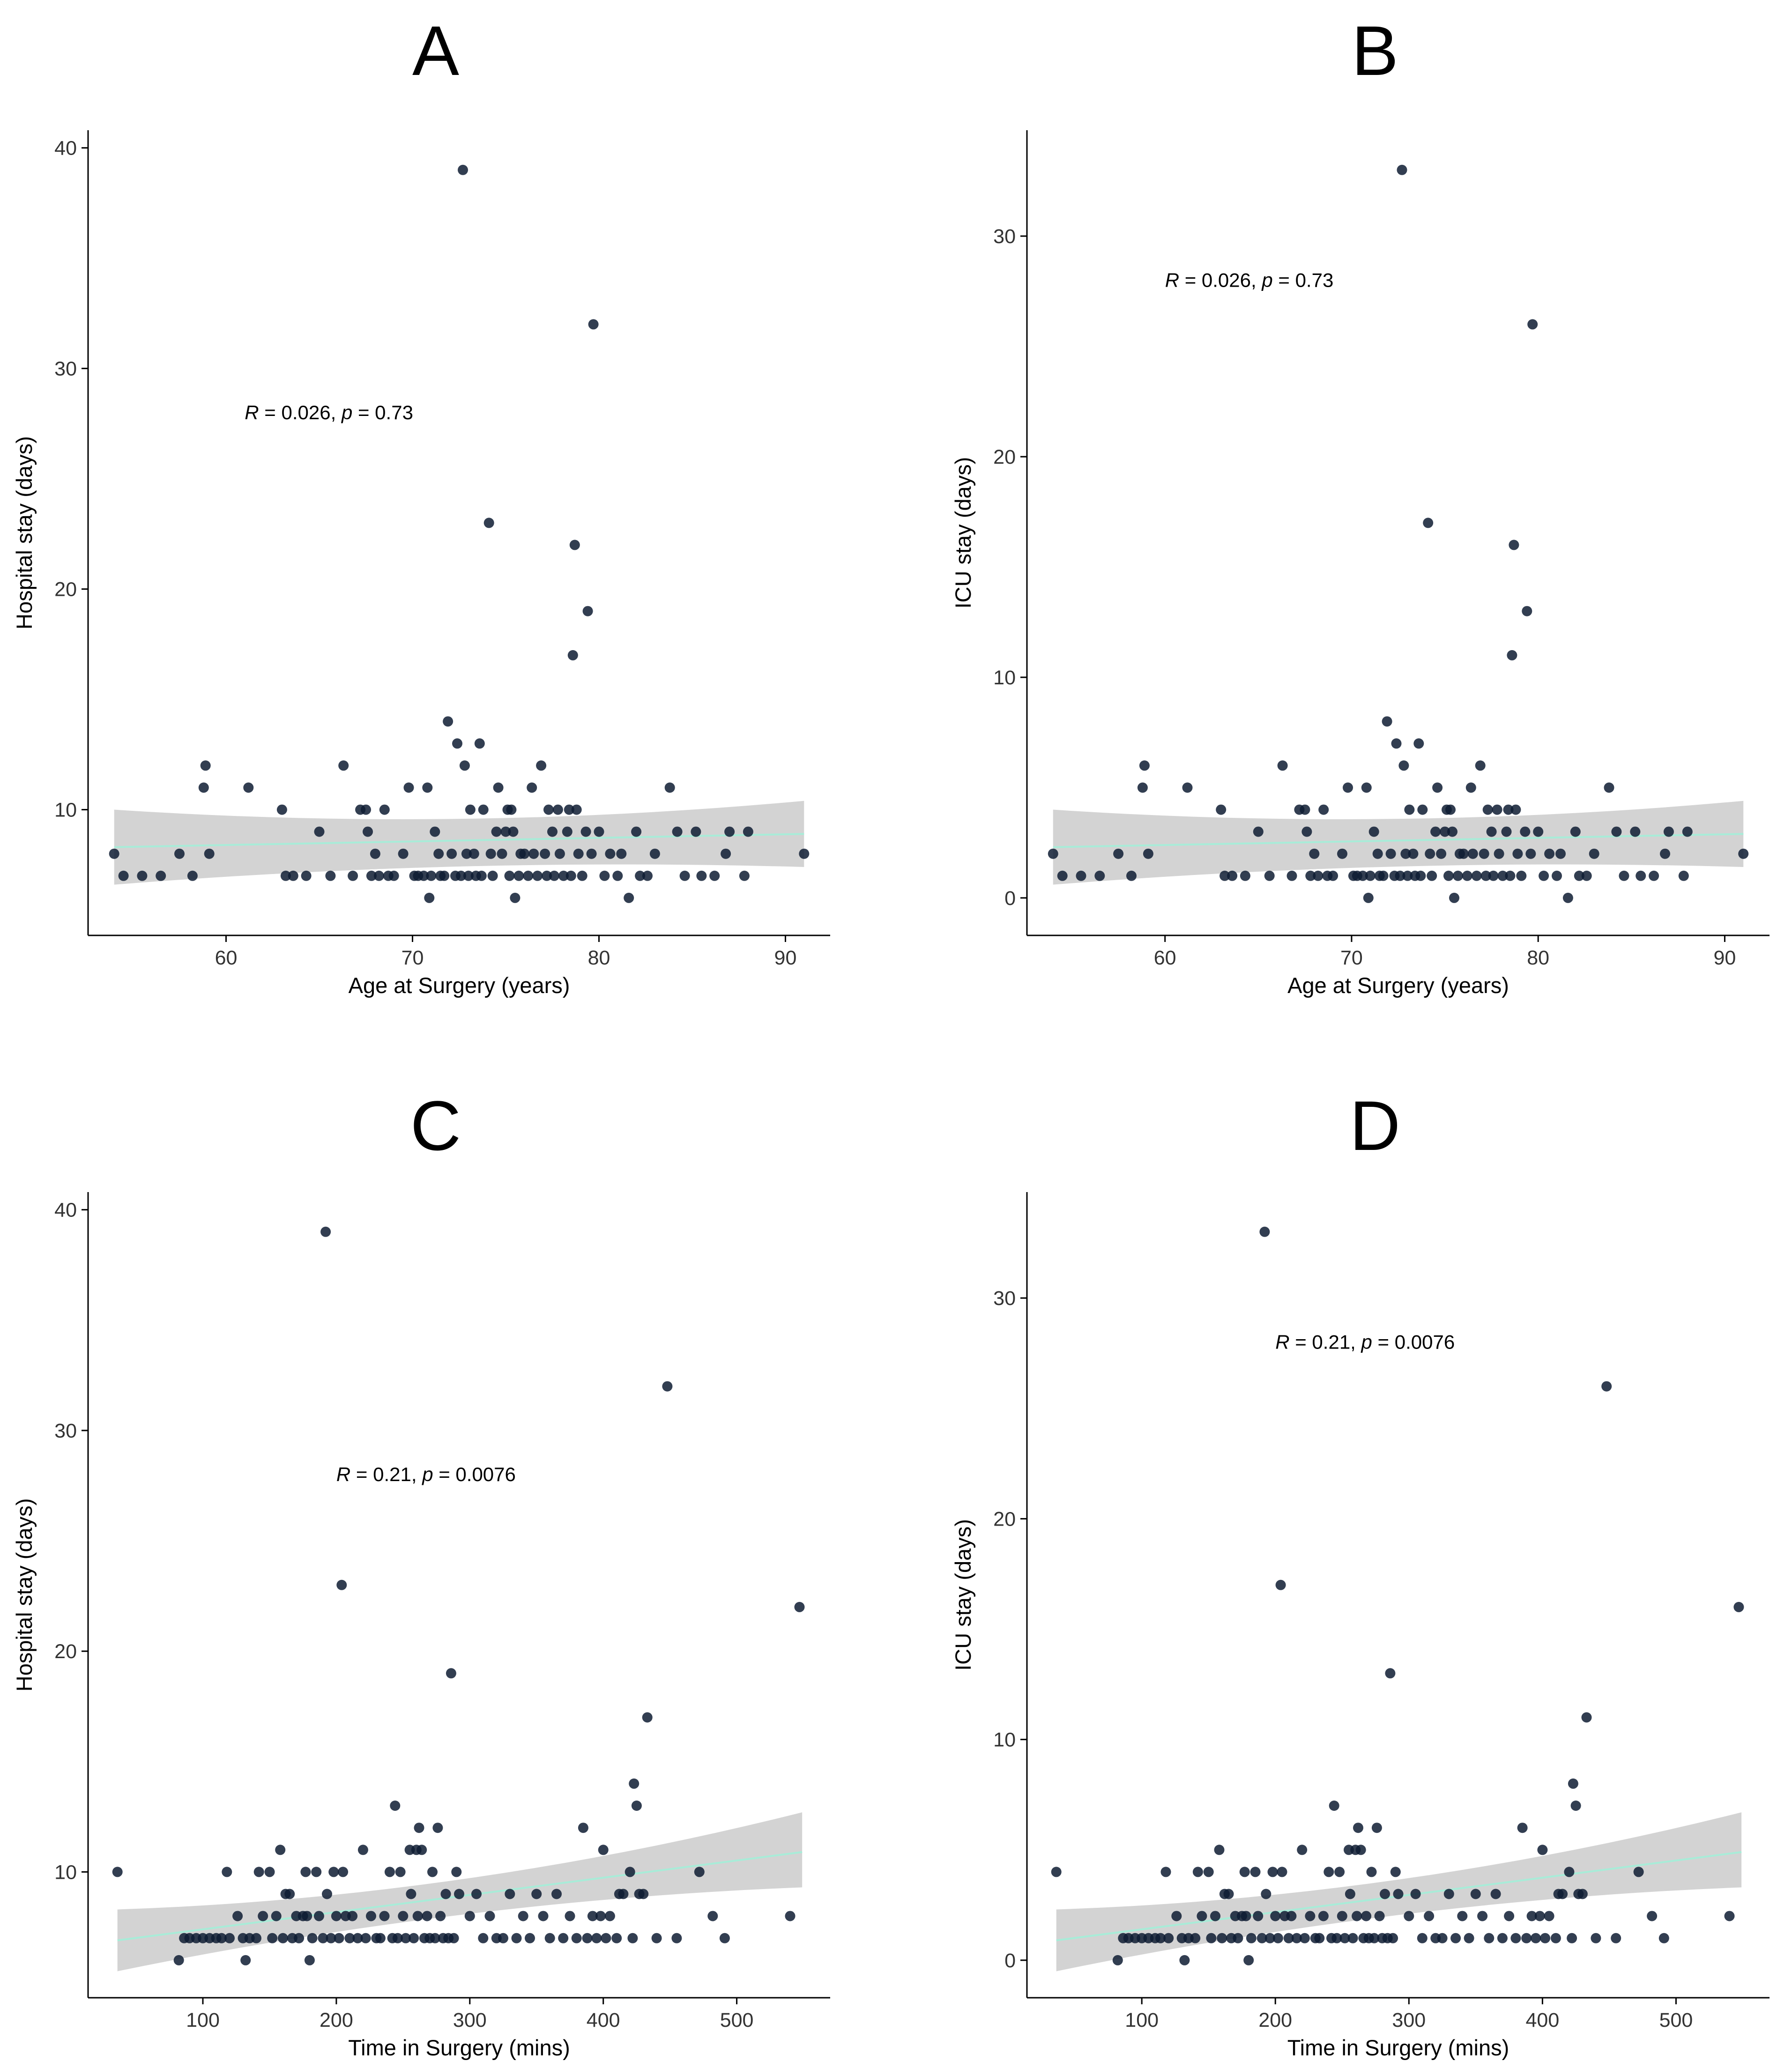 The image size is (1792, 2068). I want to click on confidence-band, so click(1398, 843).